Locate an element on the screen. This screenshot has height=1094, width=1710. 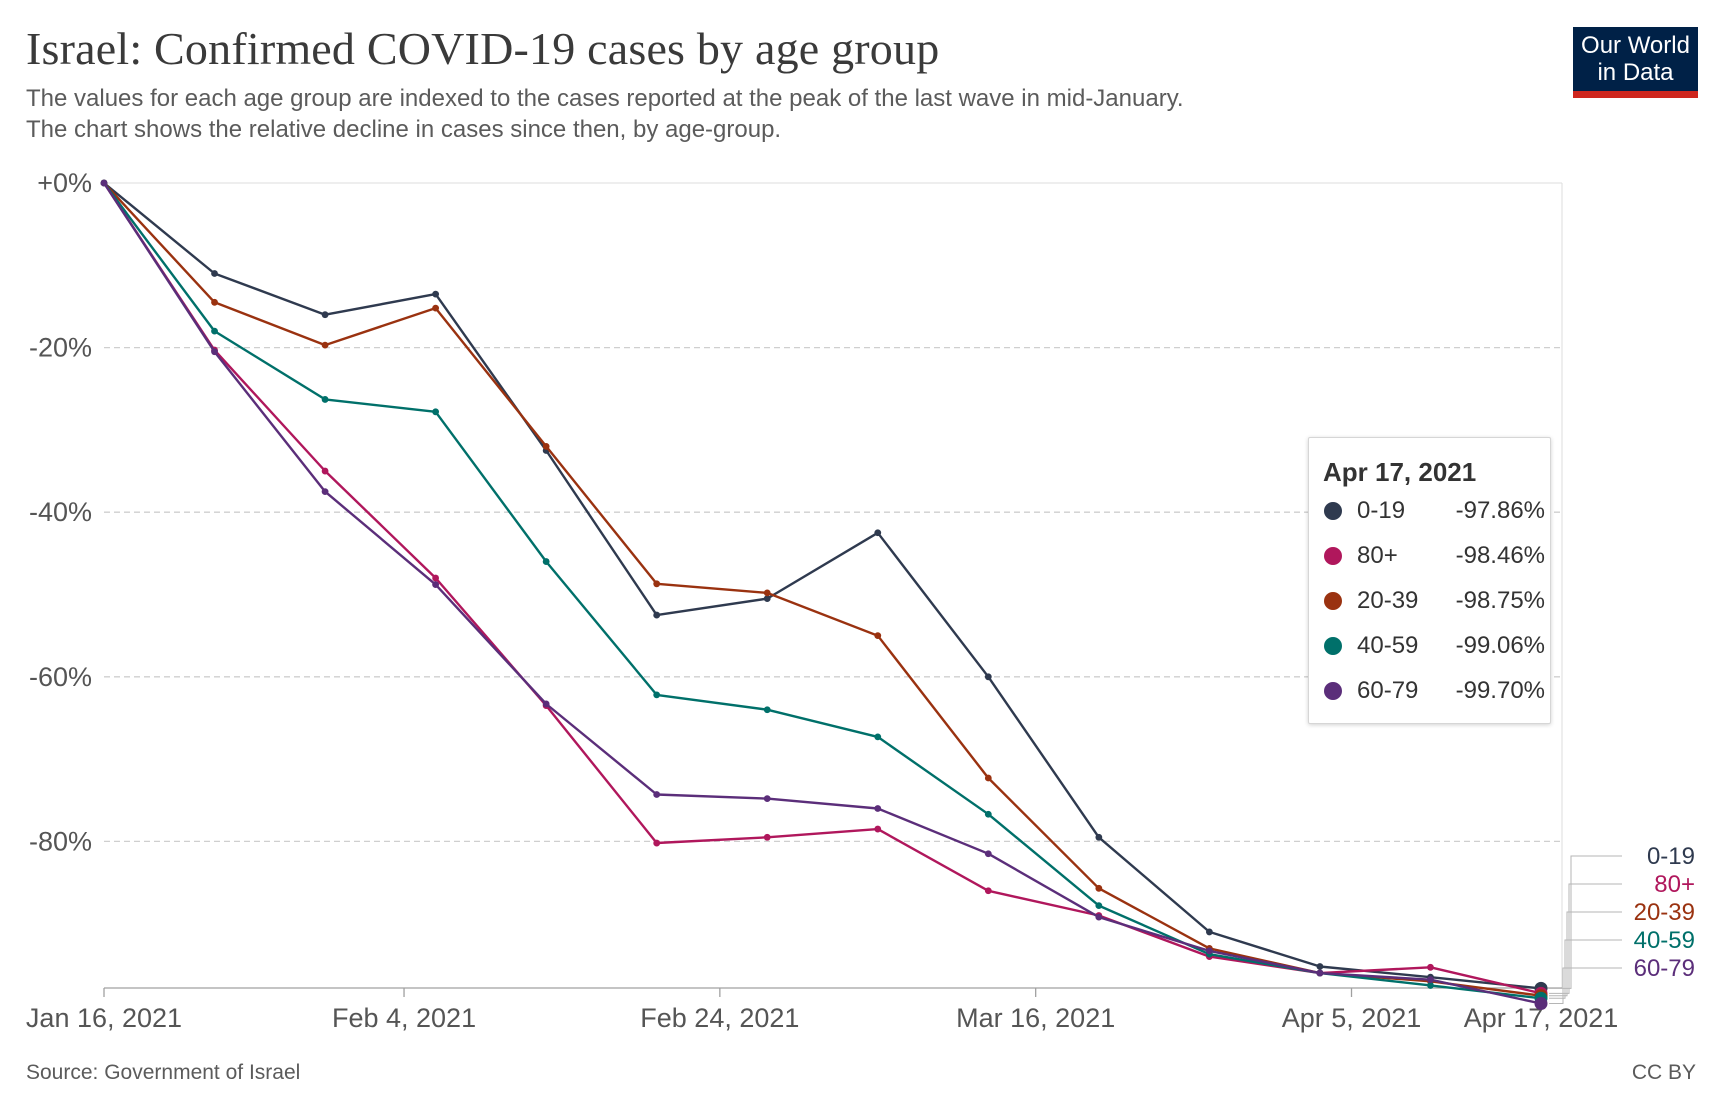
tooltip-row: 20-39 -98.75% is located at coordinates (1434, 601).